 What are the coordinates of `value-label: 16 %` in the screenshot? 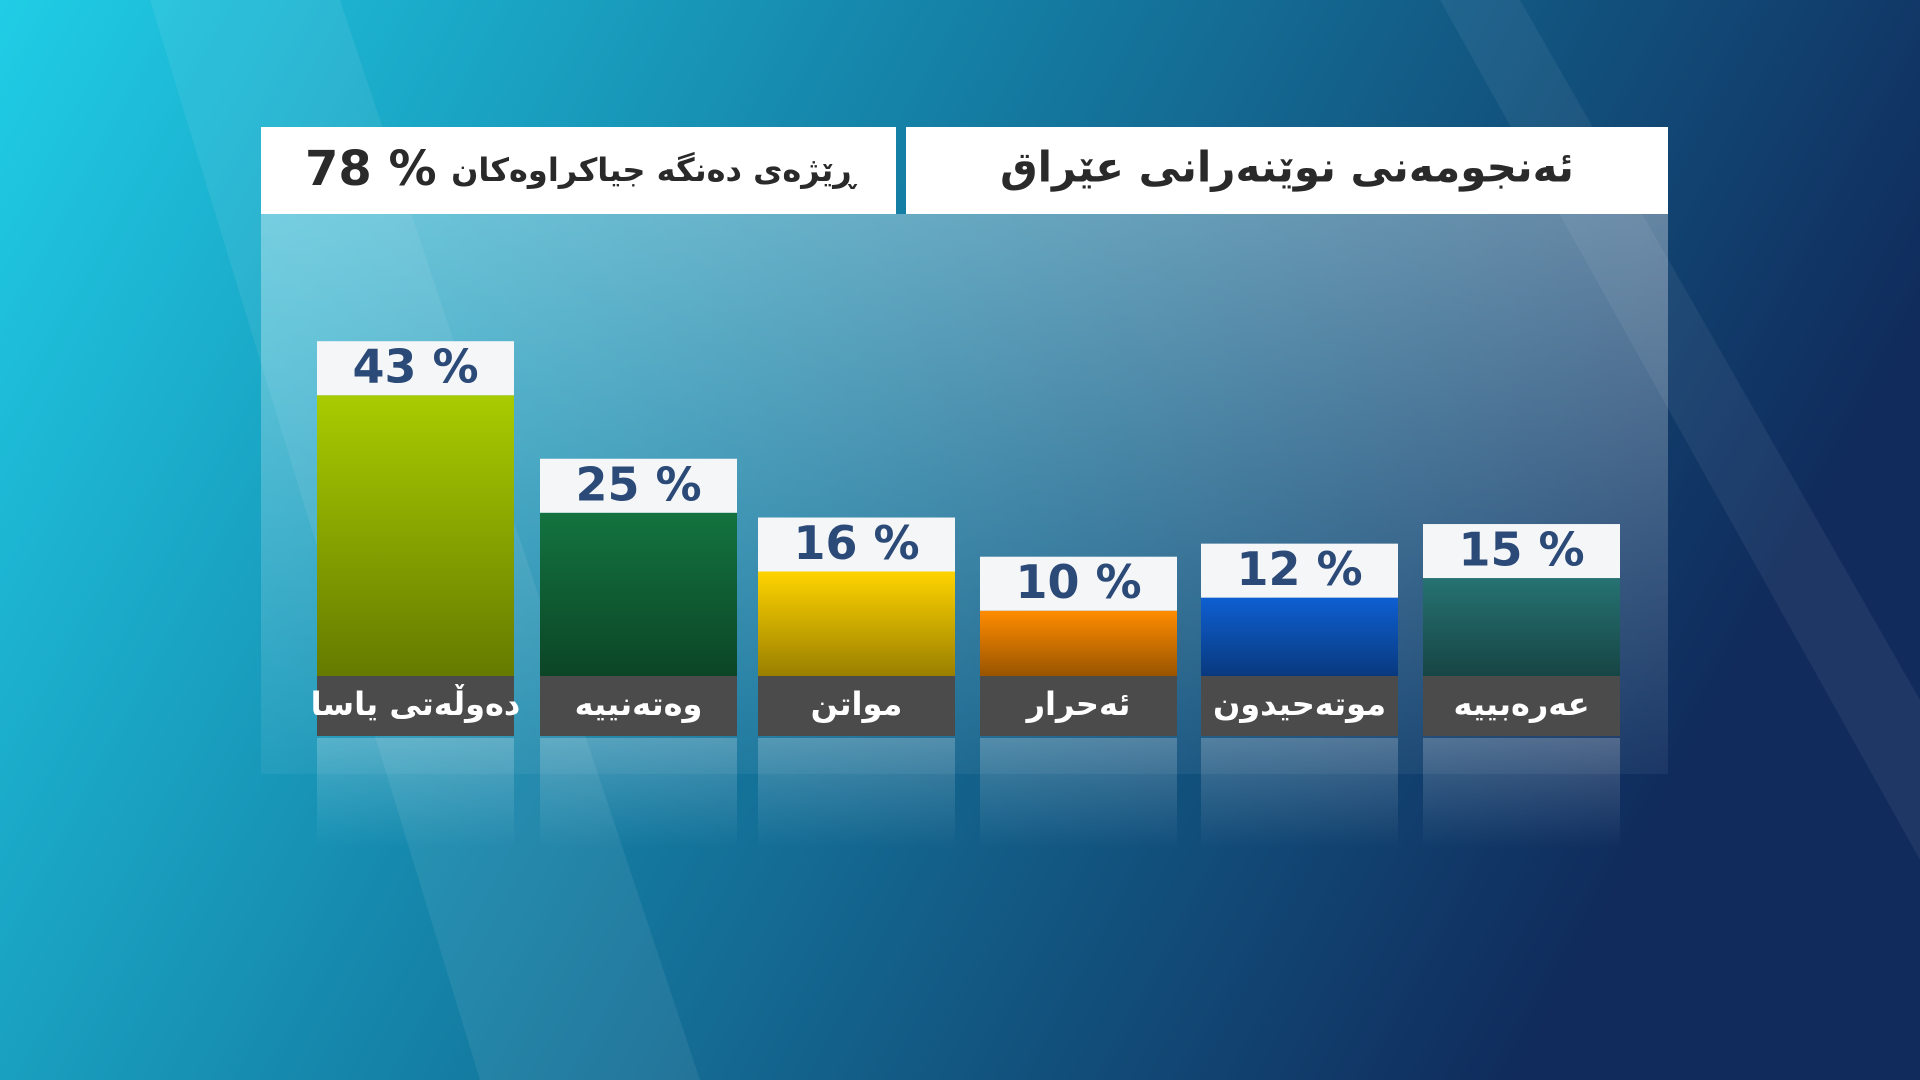 It's located at (856, 543).